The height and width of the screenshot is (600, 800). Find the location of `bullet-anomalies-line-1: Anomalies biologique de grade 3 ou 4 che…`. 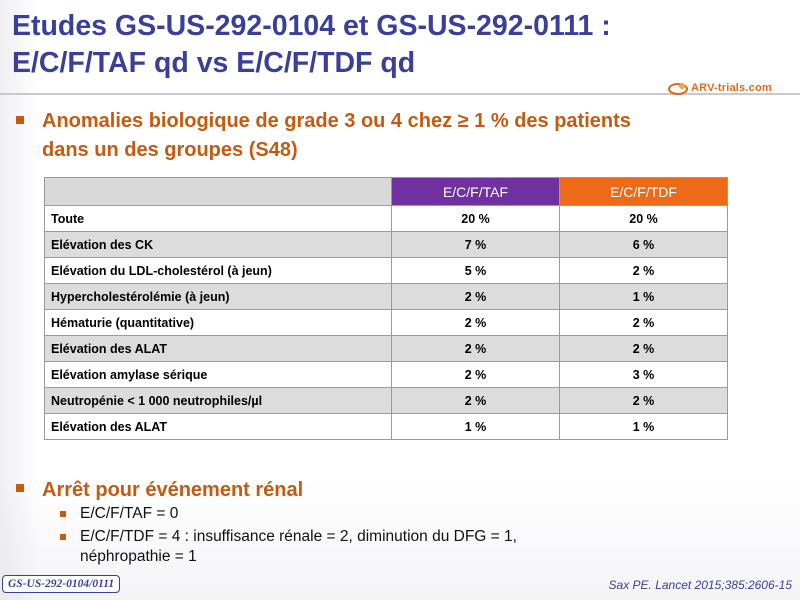

bullet-anomalies-line-1: Anomalies biologique de grade 3 ou 4 che… is located at coordinates (336, 121).